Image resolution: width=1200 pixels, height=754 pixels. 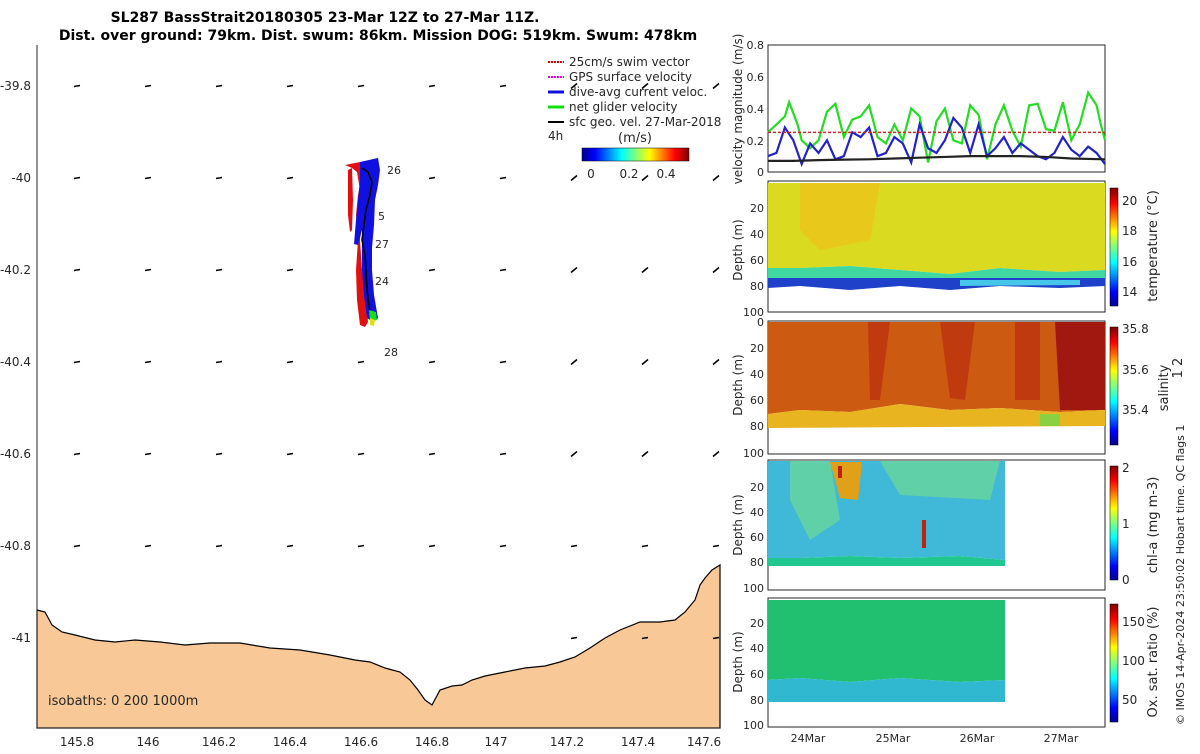 What do you see at coordinates (756, 141) in the screenshot?
I see `vel-ytick: 0.2` at bounding box center [756, 141].